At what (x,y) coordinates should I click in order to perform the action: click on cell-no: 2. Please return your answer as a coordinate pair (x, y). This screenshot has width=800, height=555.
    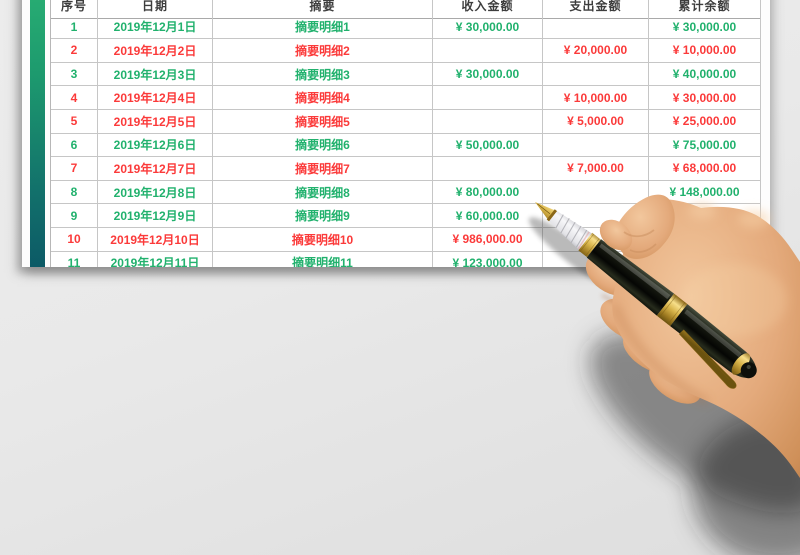
    Looking at the image, I should click on (74, 51).